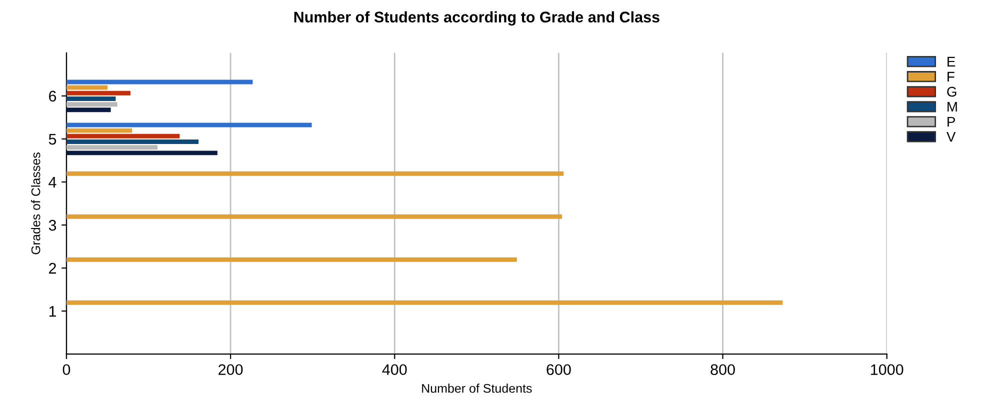 The image size is (992, 407). Describe the element at coordinates (952, 107) in the screenshot. I see `legend-label: M` at that location.